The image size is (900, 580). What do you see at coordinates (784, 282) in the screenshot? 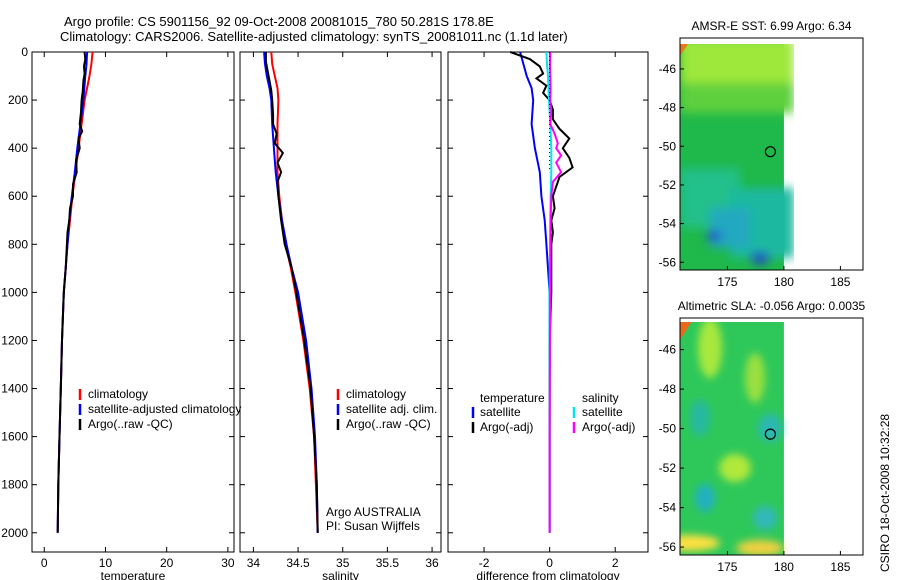
I see `sst-map-xtick-label: 180` at bounding box center [784, 282].